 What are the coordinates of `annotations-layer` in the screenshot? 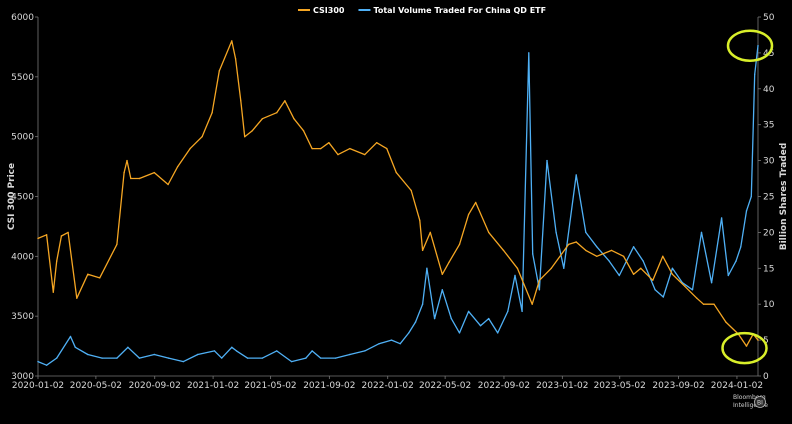 It's located at (747, 197).